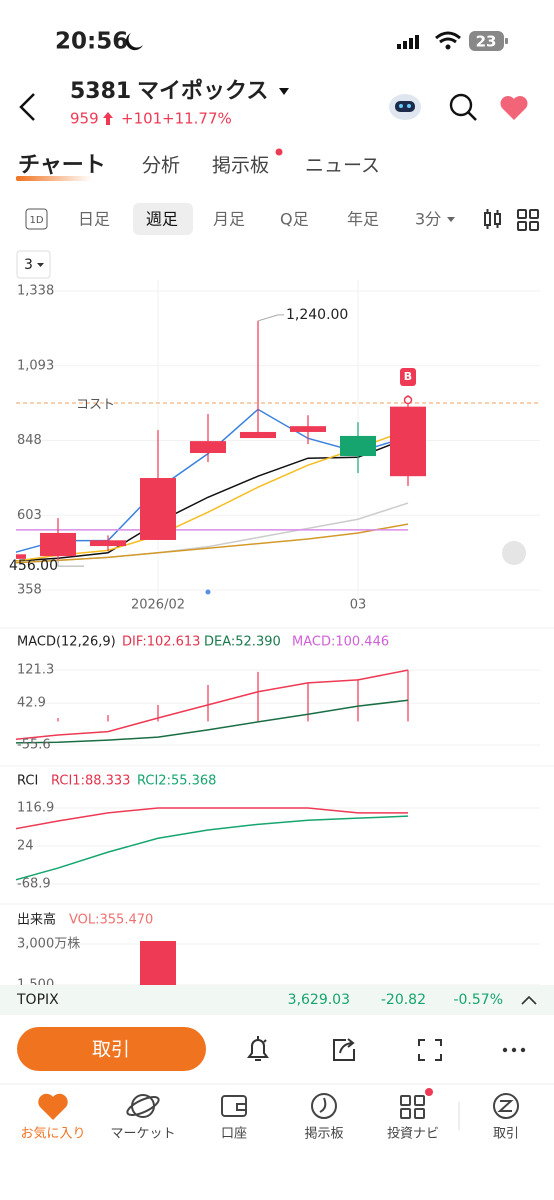 The image size is (554, 1200). What do you see at coordinates (70, 563) in the screenshot?
I see `min-leader` at bounding box center [70, 563].